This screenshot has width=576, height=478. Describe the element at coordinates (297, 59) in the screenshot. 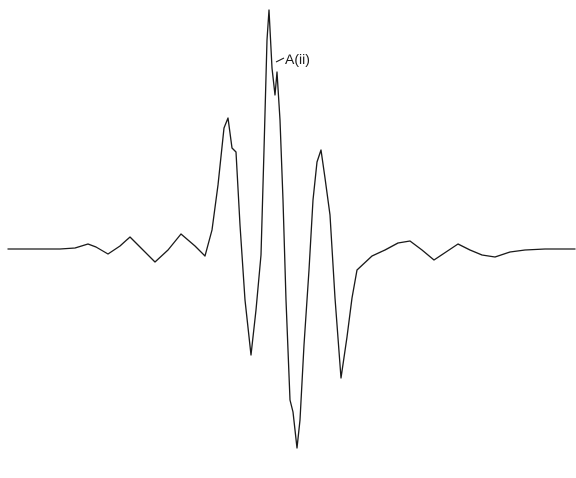

I see `annotation-label: A(ii)` at that location.